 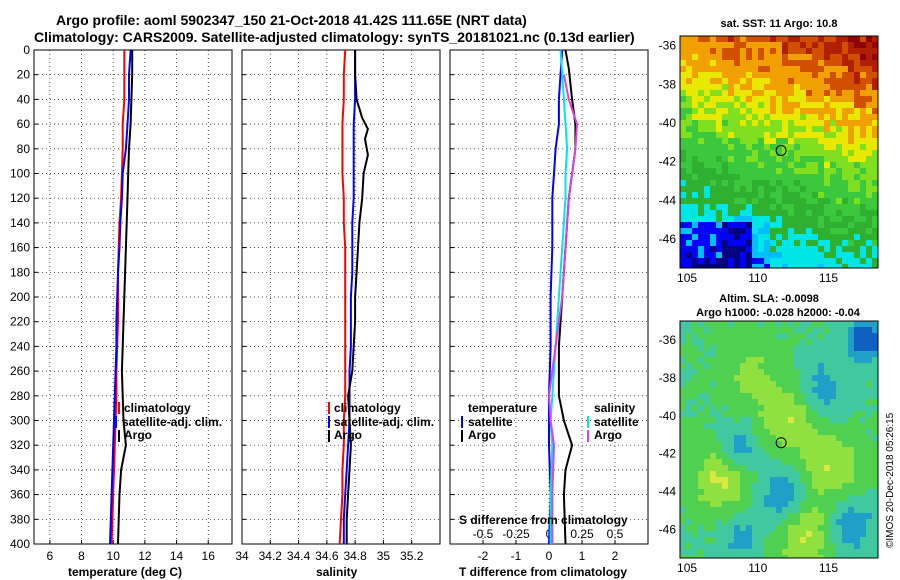 What do you see at coordinates (20, 322) in the screenshot?
I see `depth-tick-label: 220` at bounding box center [20, 322].